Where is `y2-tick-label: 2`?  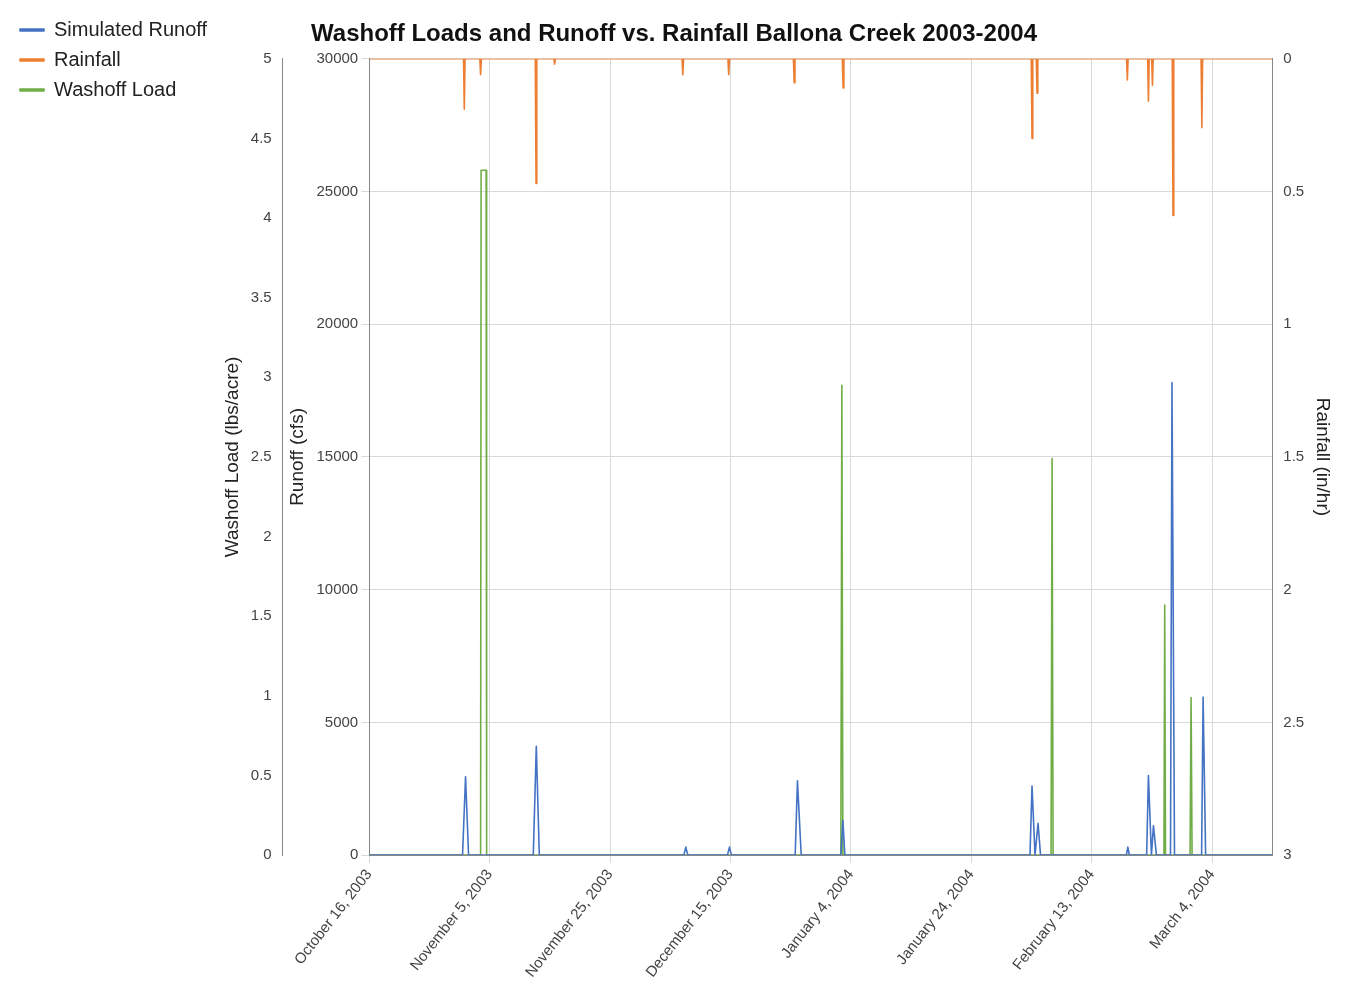
y2-tick-label: 2 is located at coordinates (1287, 588).